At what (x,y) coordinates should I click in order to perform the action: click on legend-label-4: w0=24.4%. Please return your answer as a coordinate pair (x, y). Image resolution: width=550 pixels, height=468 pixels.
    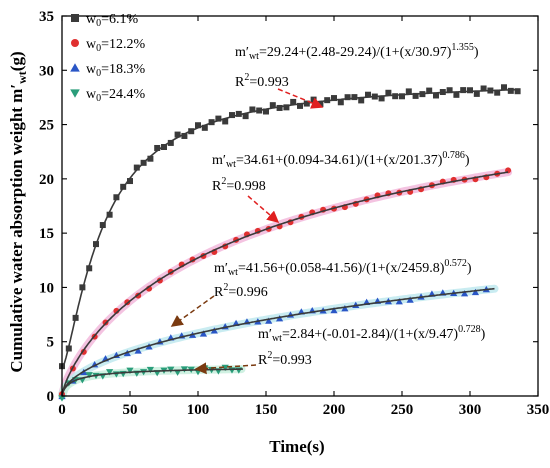
    Looking at the image, I should click on (116, 95).